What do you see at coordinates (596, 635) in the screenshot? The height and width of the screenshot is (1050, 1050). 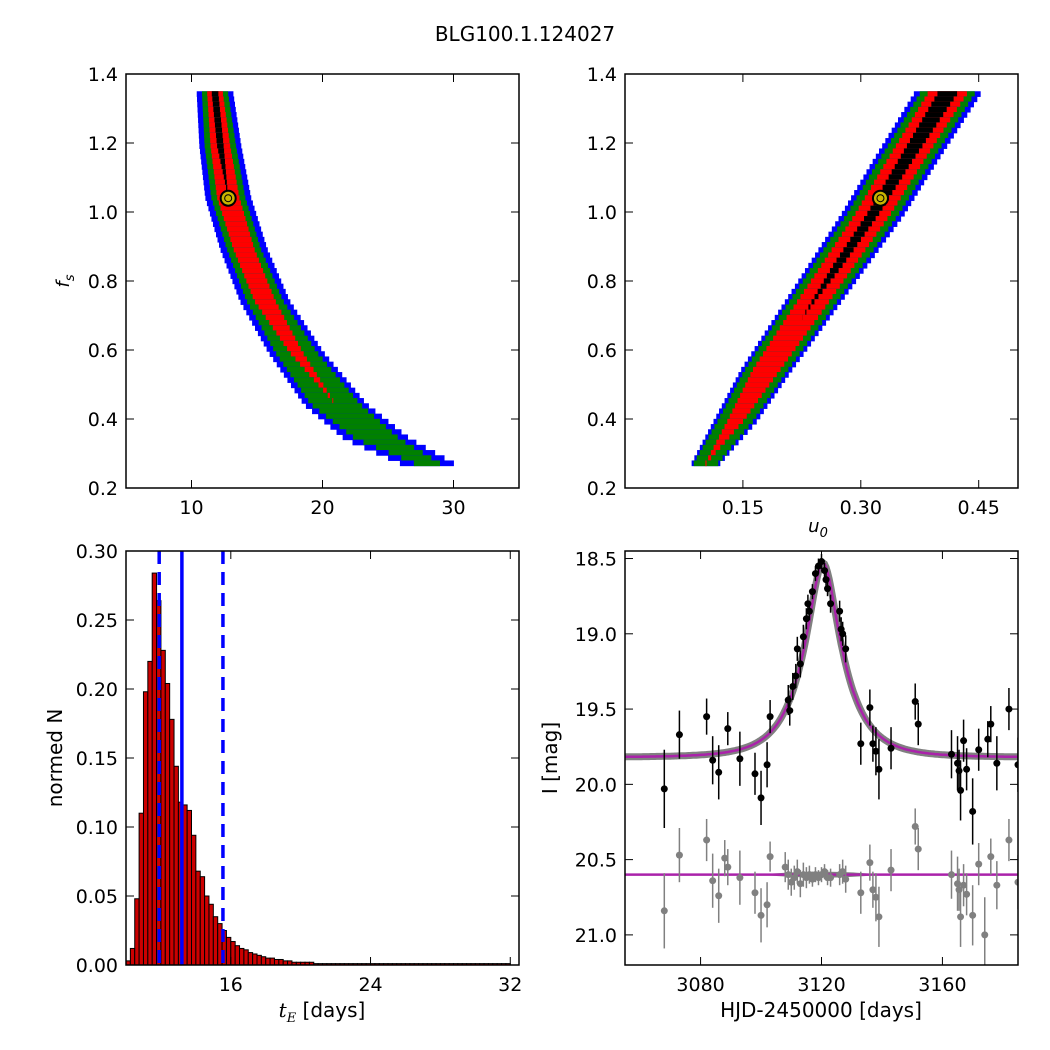 I see `lc-ytick-label: 19.0` at bounding box center [596, 635].